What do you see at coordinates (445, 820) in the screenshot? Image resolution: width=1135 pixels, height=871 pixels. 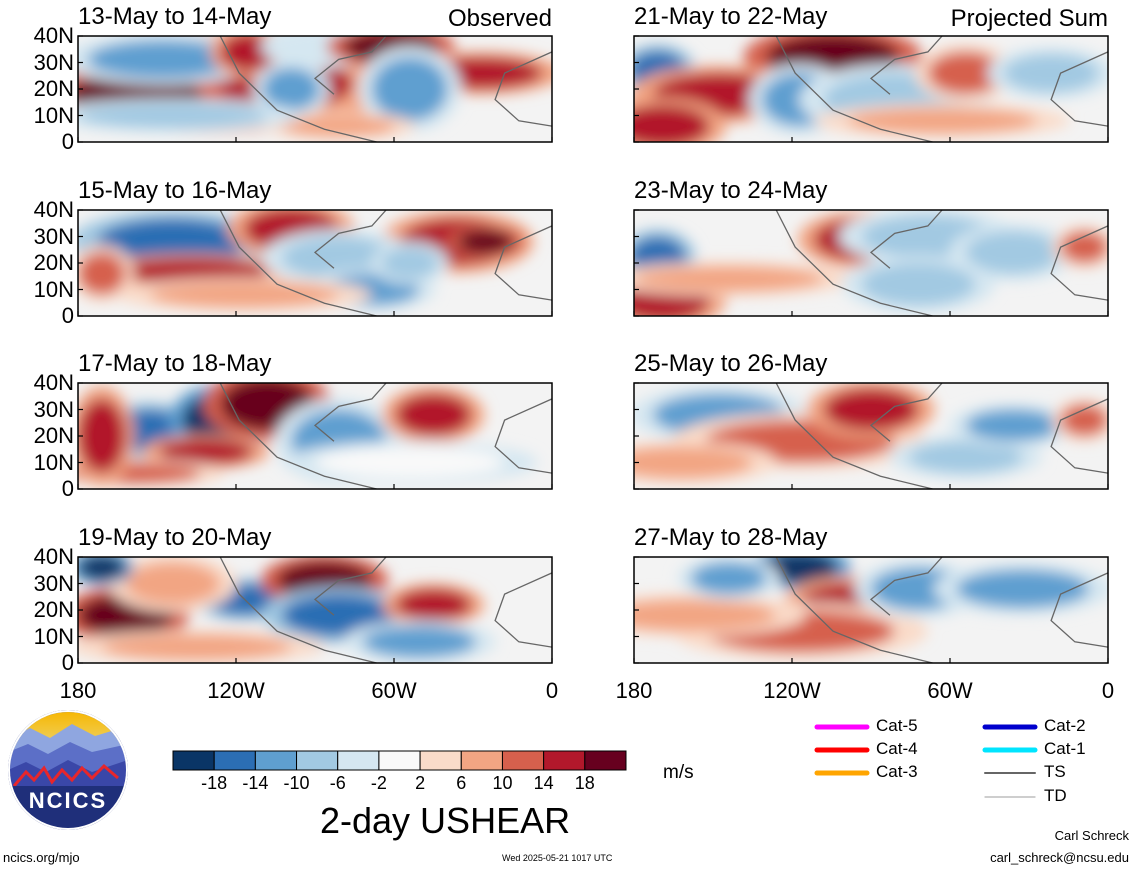 I see `chart-title: 2-day USHEAR` at bounding box center [445, 820].